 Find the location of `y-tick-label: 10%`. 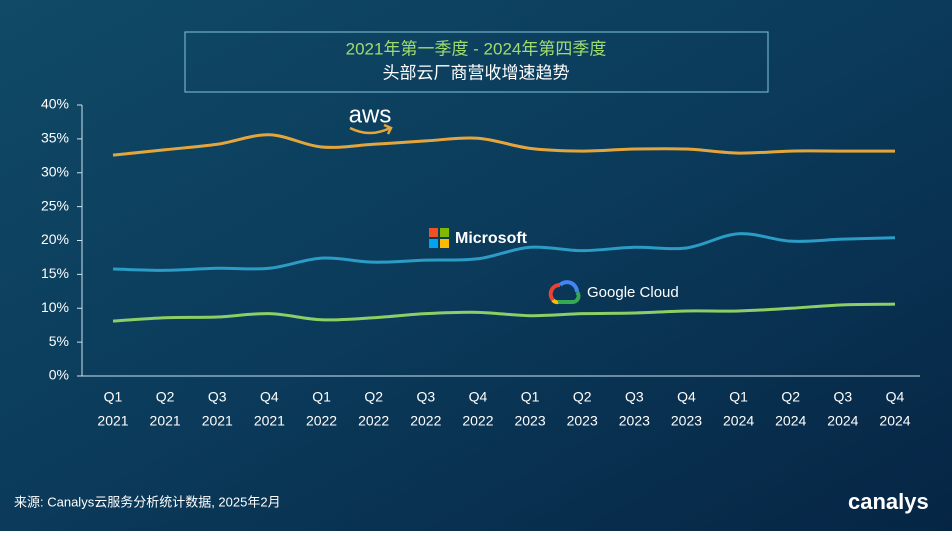

y-tick-label: 10% is located at coordinates (55, 307).